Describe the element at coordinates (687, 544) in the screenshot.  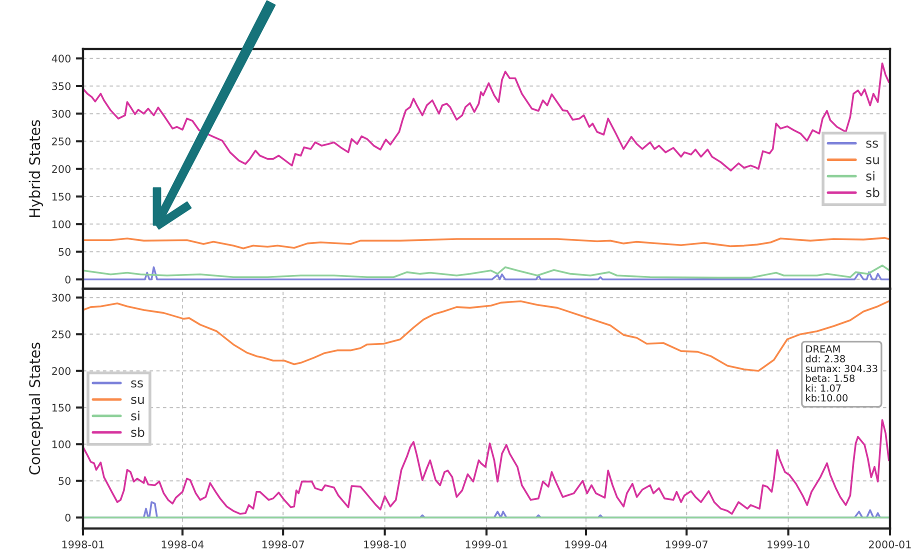
I see `x-tick-label: 1999-07` at that location.